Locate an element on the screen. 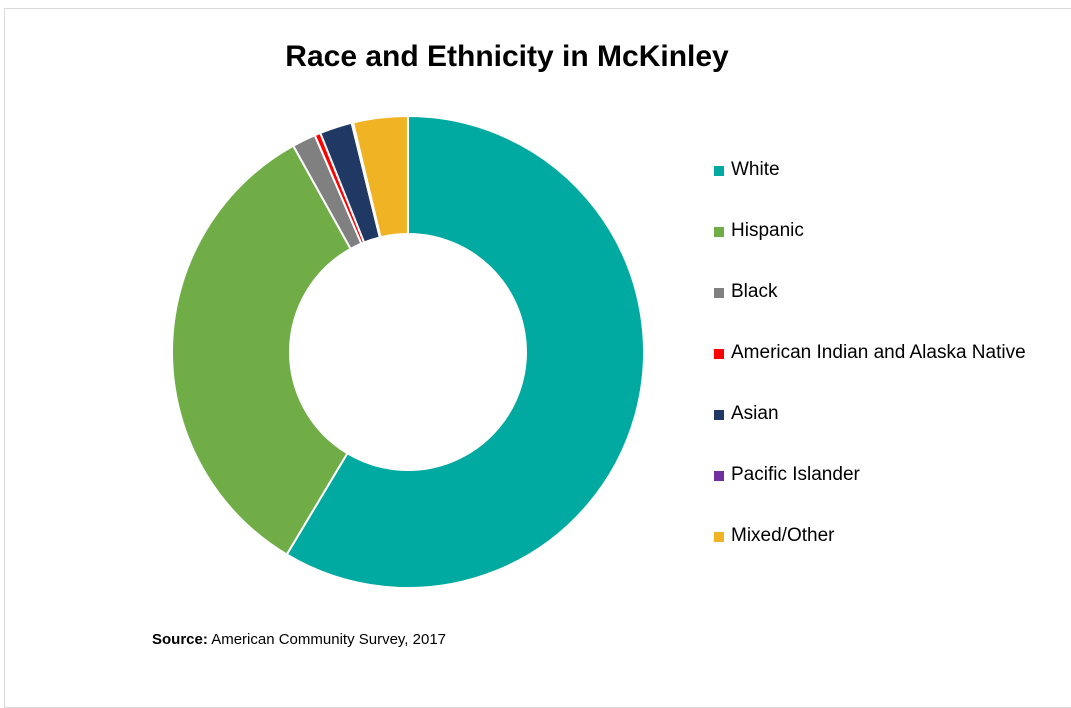 Image resolution: width=1071 pixels, height=708 pixels. source-label: Source: is located at coordinates (180, 639).